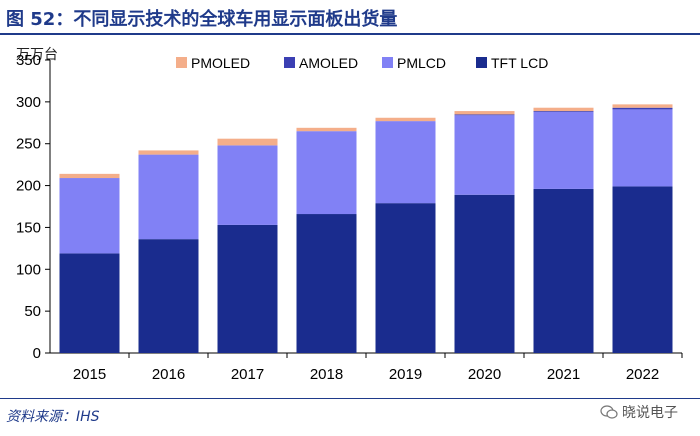 The width and height of the screenshot is (700, 436). Describe the element at coordinates (350, 34) in the screenshot. I see `title-divider` at that location.